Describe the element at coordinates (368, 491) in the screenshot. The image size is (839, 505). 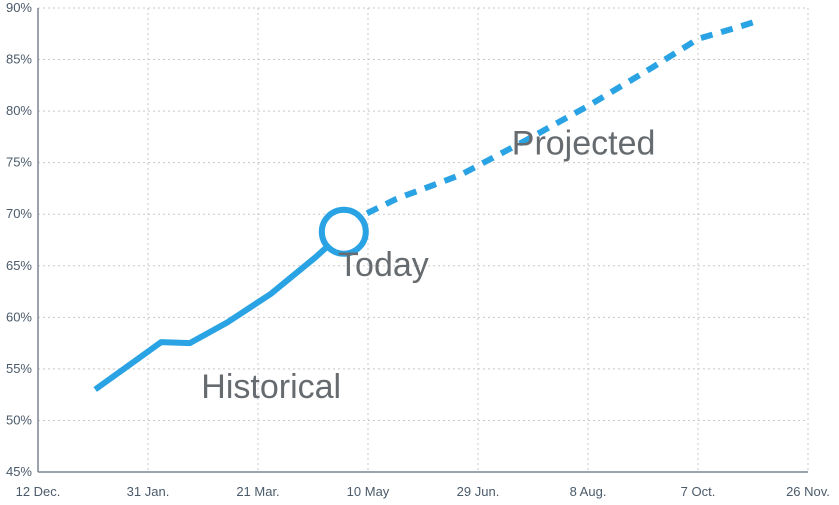
I see `x-tick-label: 10 May` at that location.